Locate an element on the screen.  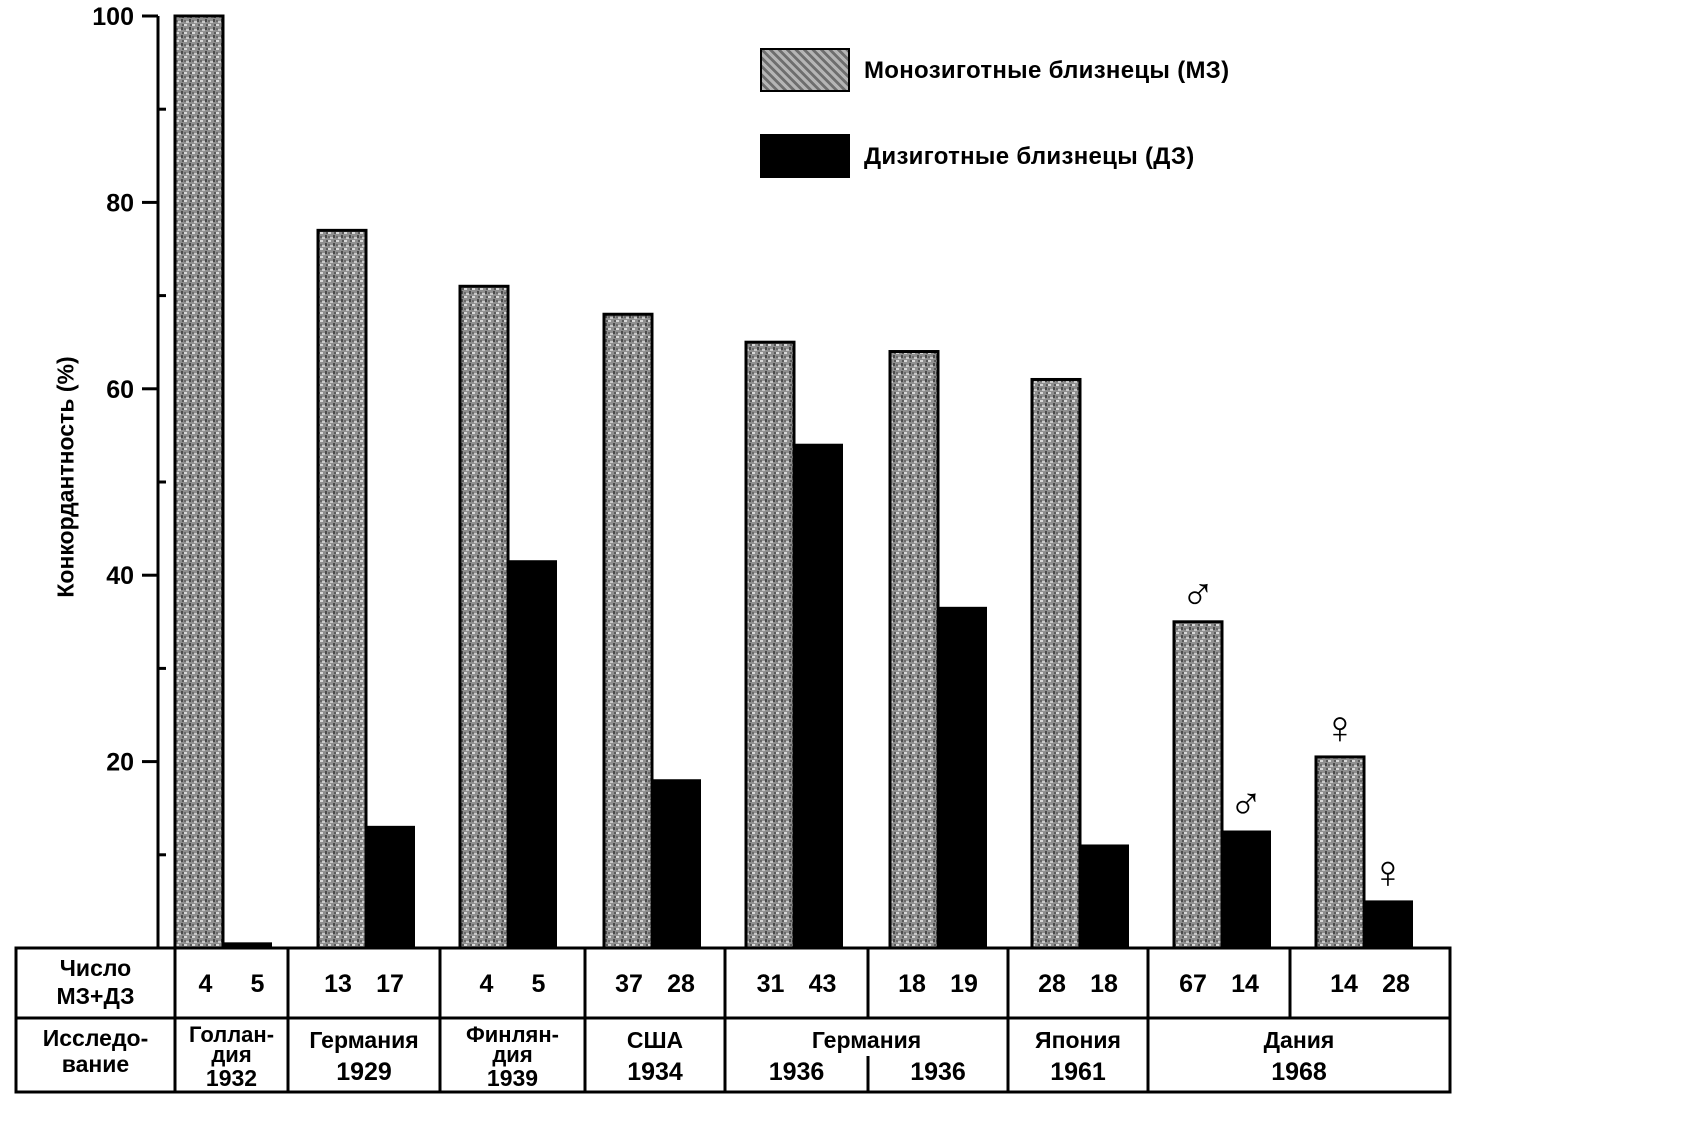
count-mz: 67 is located at coordinates (1193, 984).